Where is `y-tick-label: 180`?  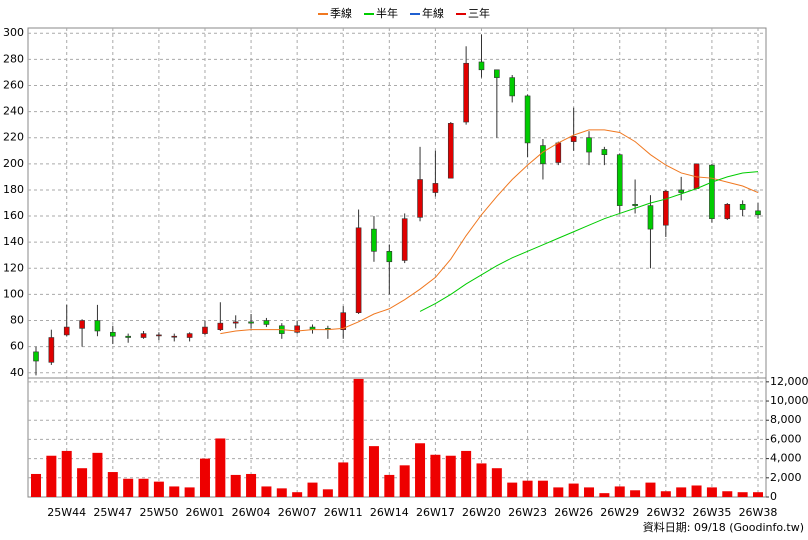
y-tick-label: 180 is located at coordinates (13, 189).